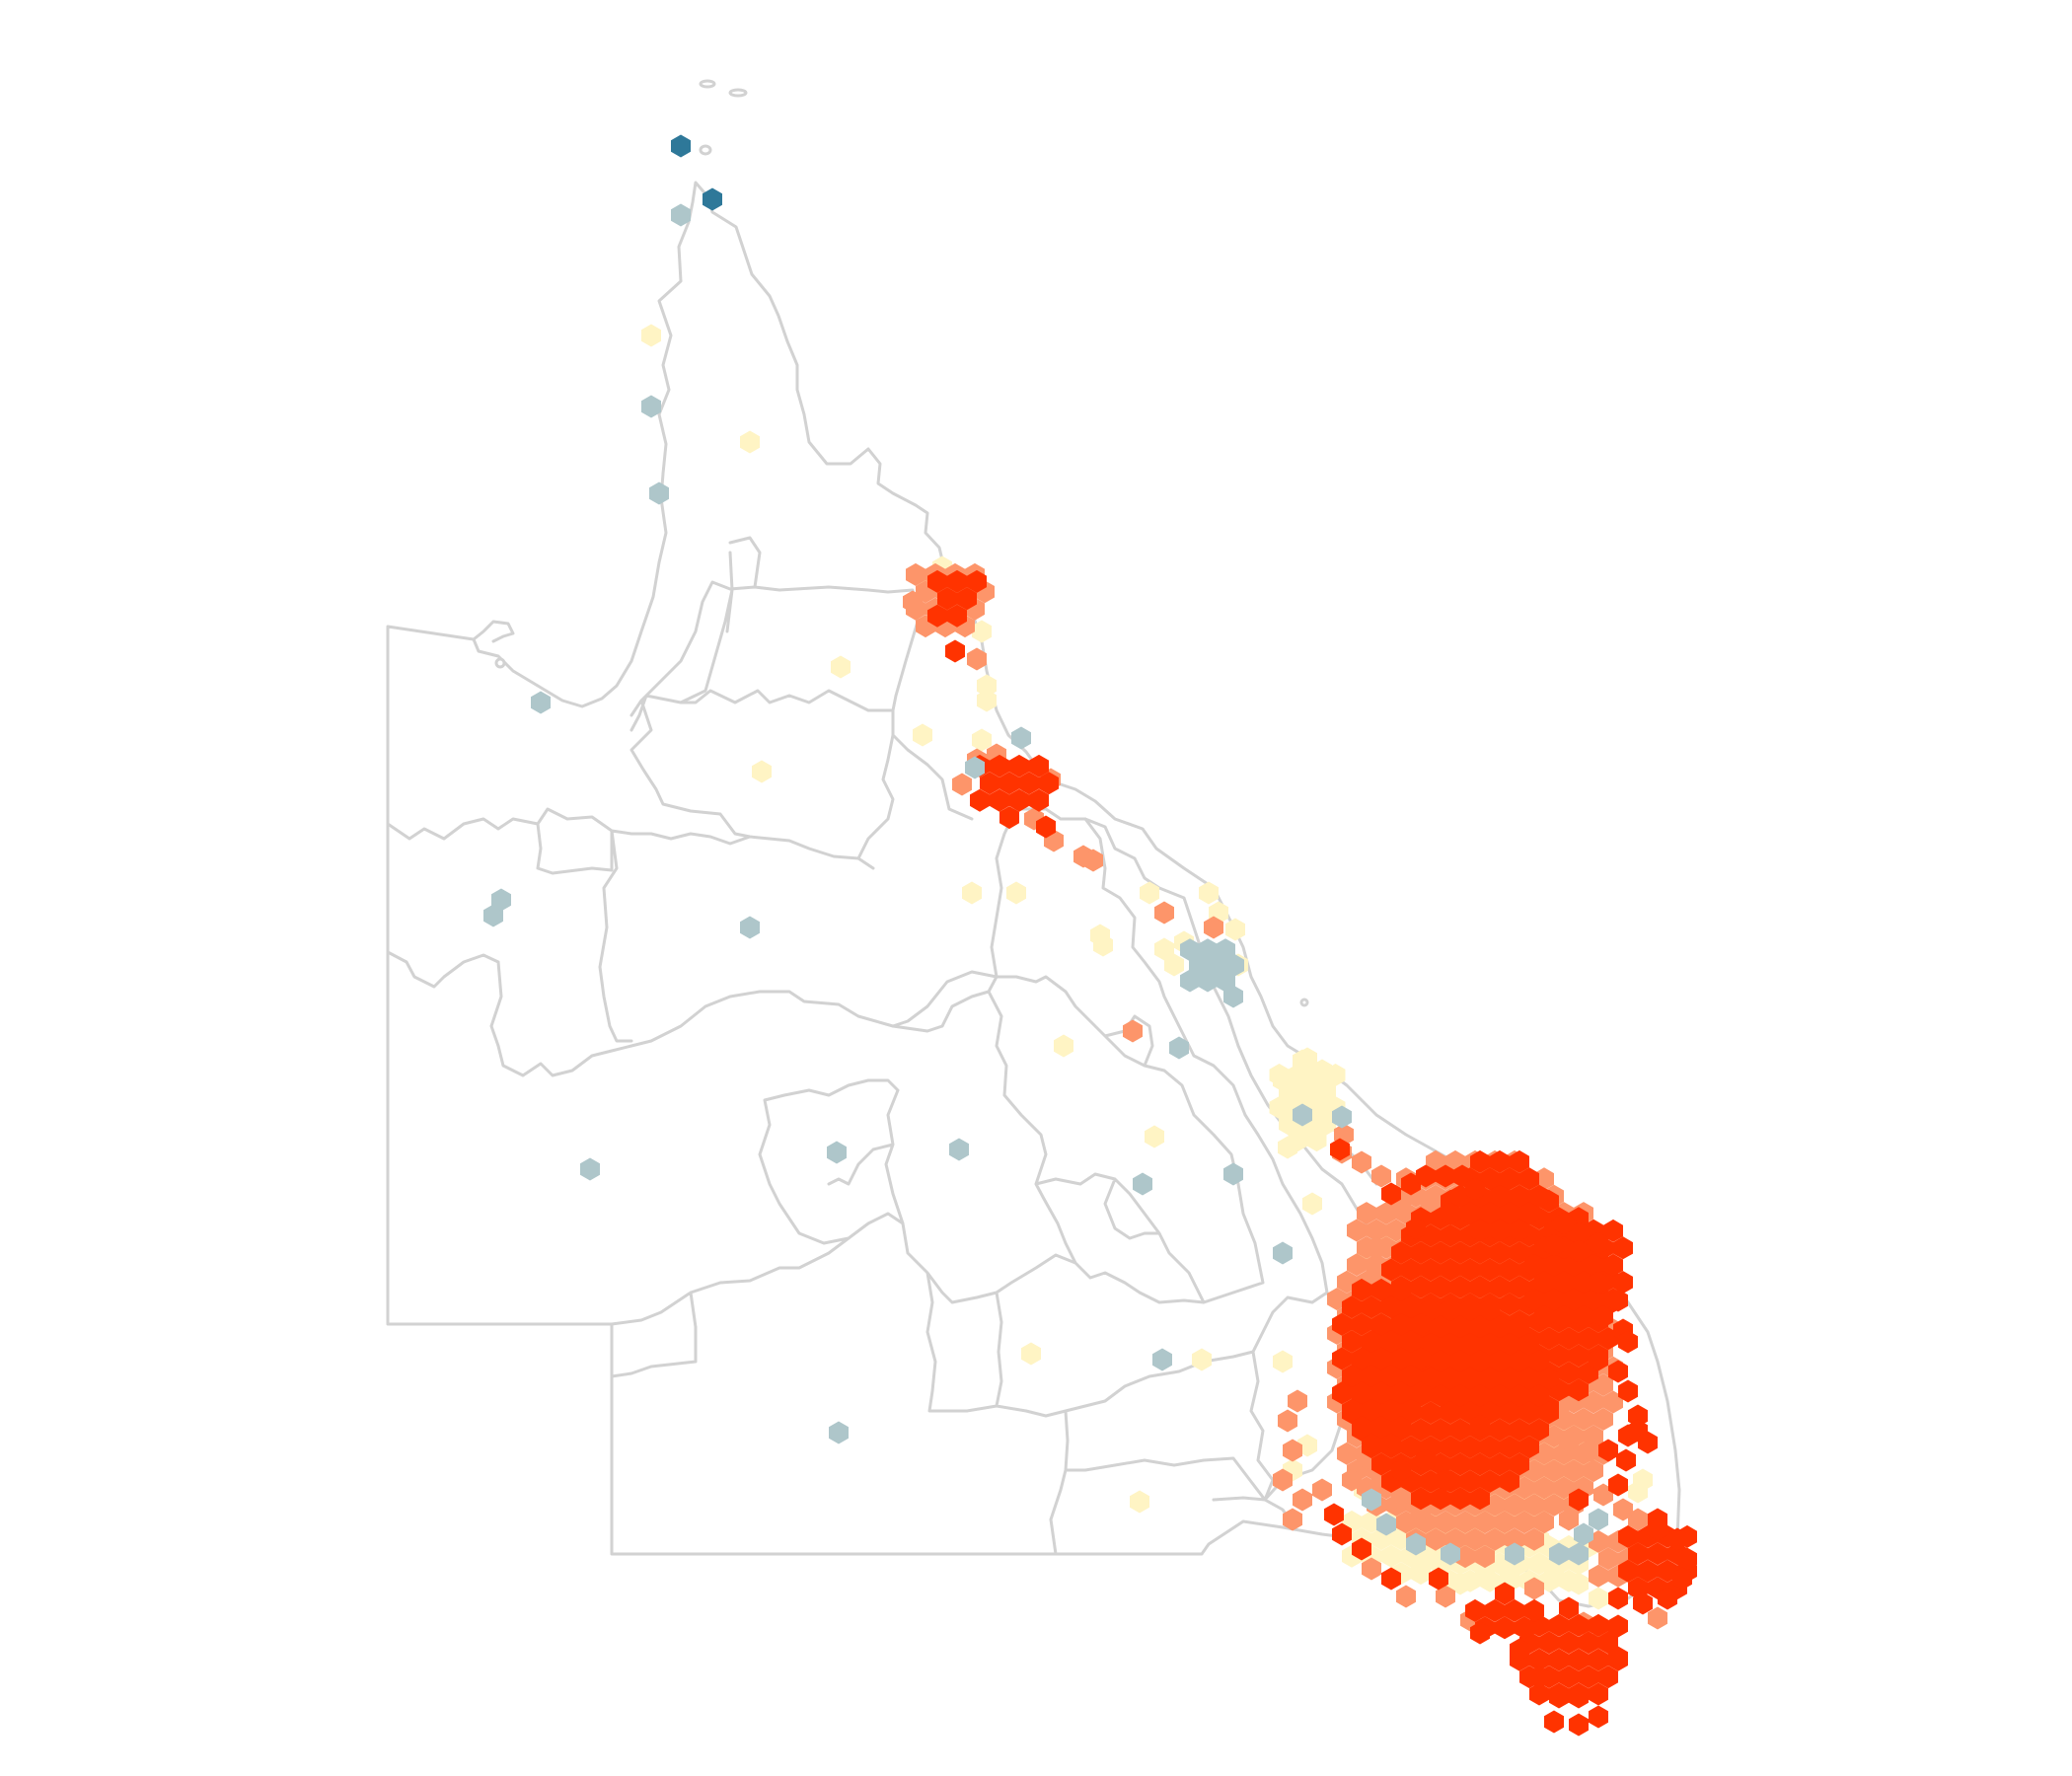  Describe the element at coordinates (681, 146) in the screenshot. I see `hexbin-teal` at that location.